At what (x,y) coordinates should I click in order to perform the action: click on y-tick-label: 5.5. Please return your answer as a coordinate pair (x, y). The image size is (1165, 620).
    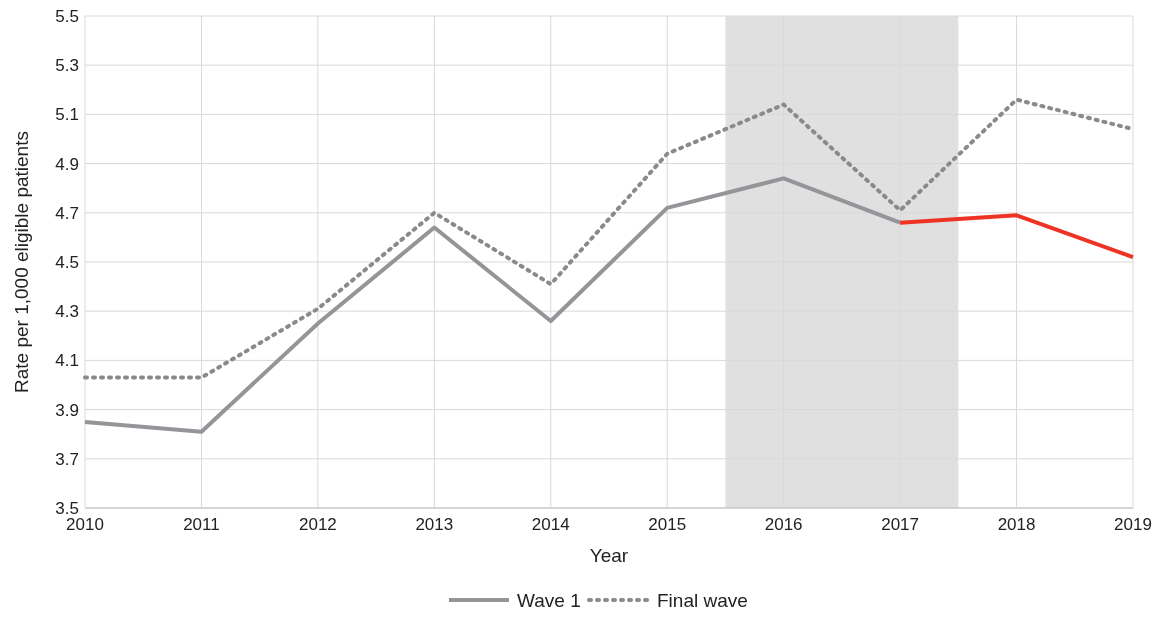
    Looking at the image, I should click on (67, 16).